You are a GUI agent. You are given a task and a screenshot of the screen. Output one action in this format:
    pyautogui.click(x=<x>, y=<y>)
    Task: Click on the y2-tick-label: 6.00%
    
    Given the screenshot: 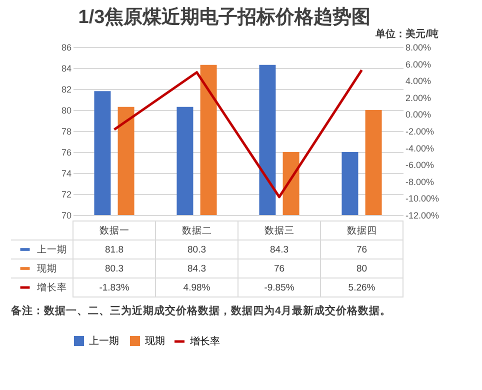 What is the action you would take?
    pyautogui.click(x=419, y=64)
    